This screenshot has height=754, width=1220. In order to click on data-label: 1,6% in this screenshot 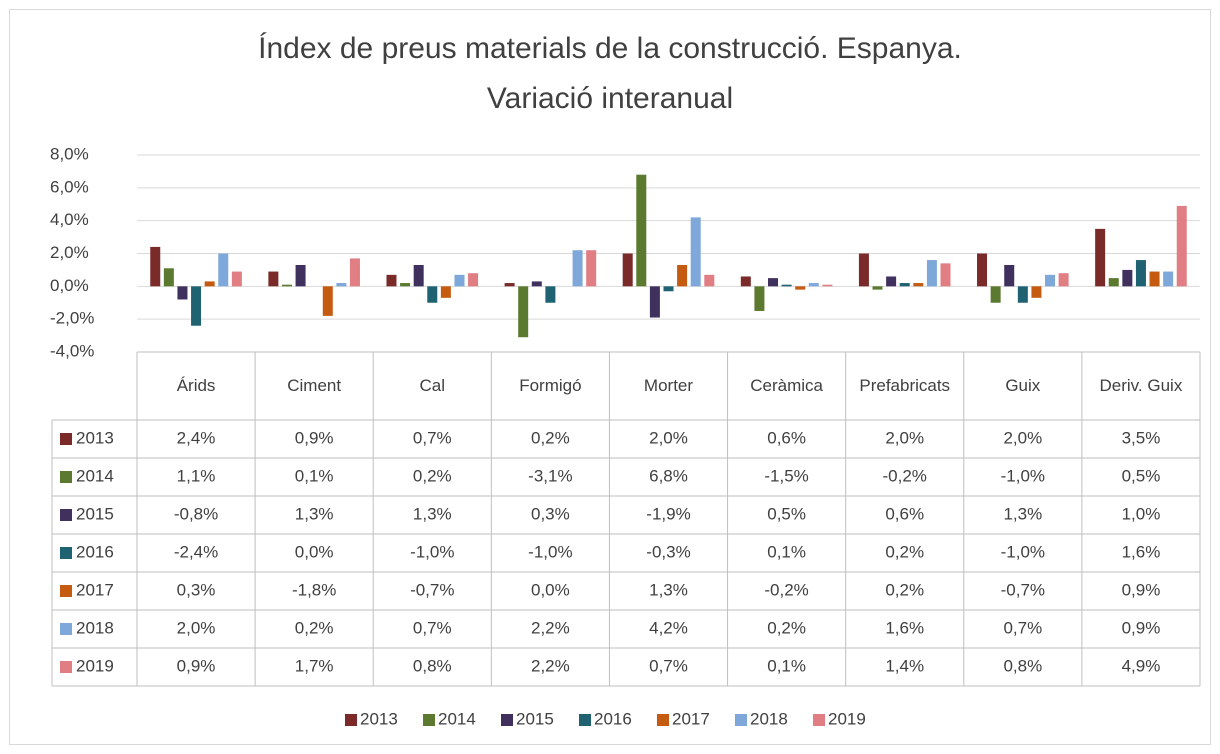, I will do `click(904, 627)`.